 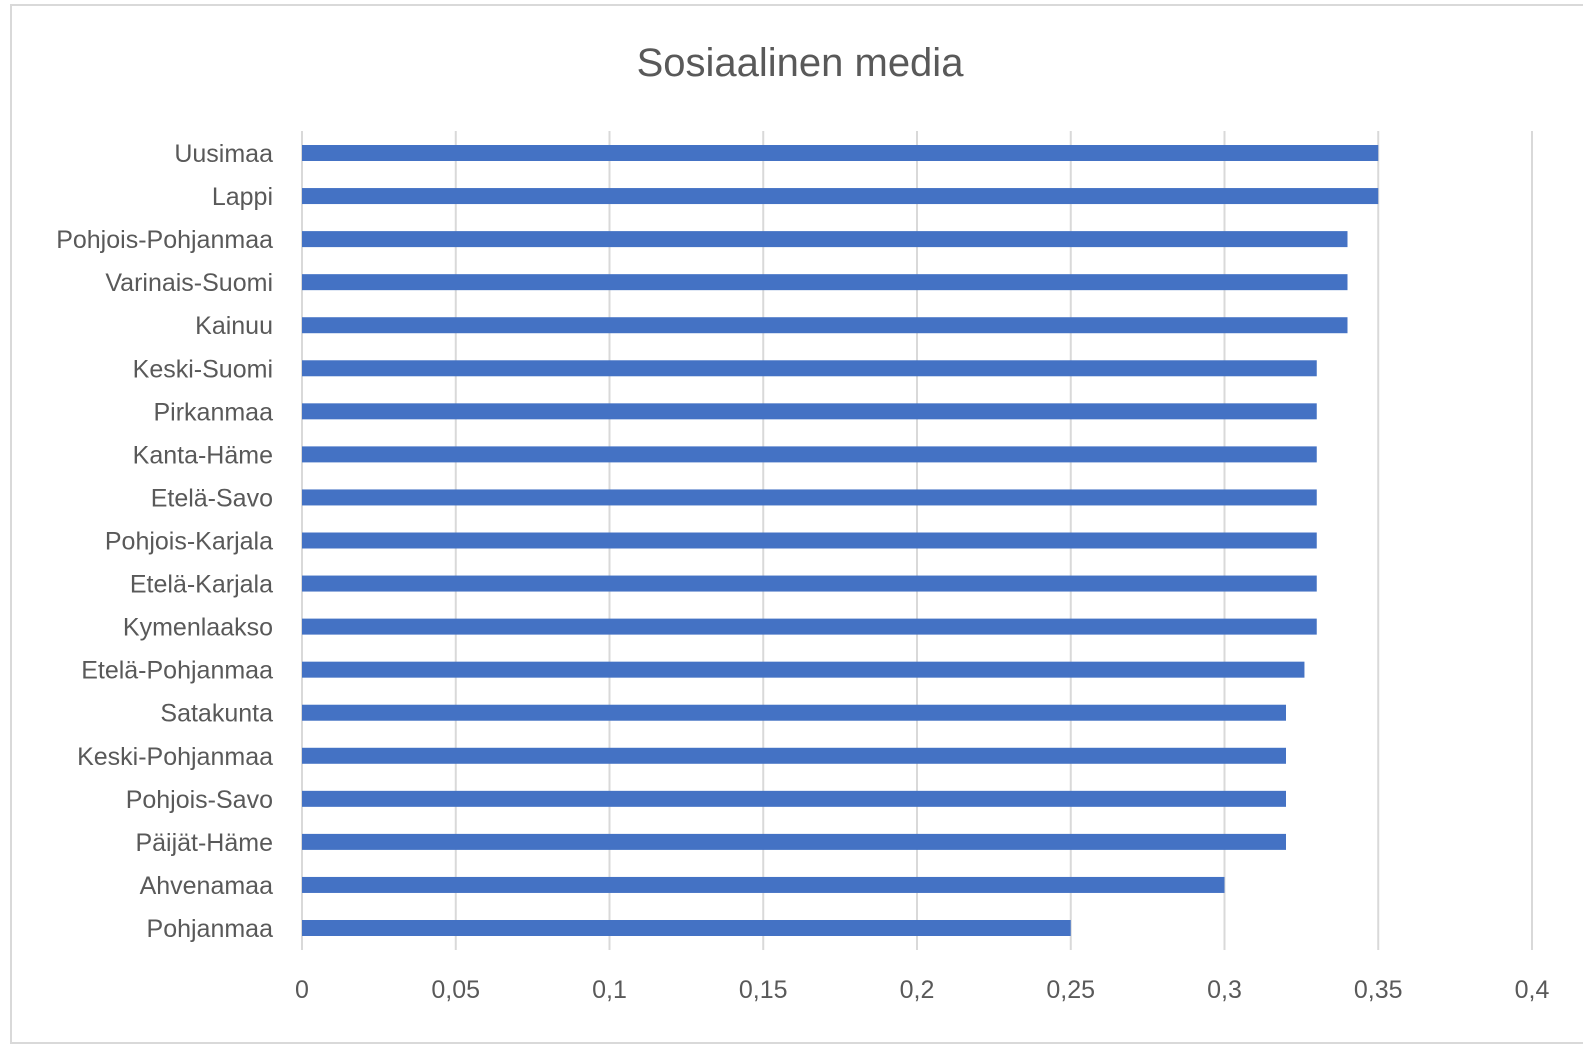 What do you see at coordinates (1532, 990) in the screenshot?
I see `x-tick-label: 0,4` at bounding box center [1532, 990].